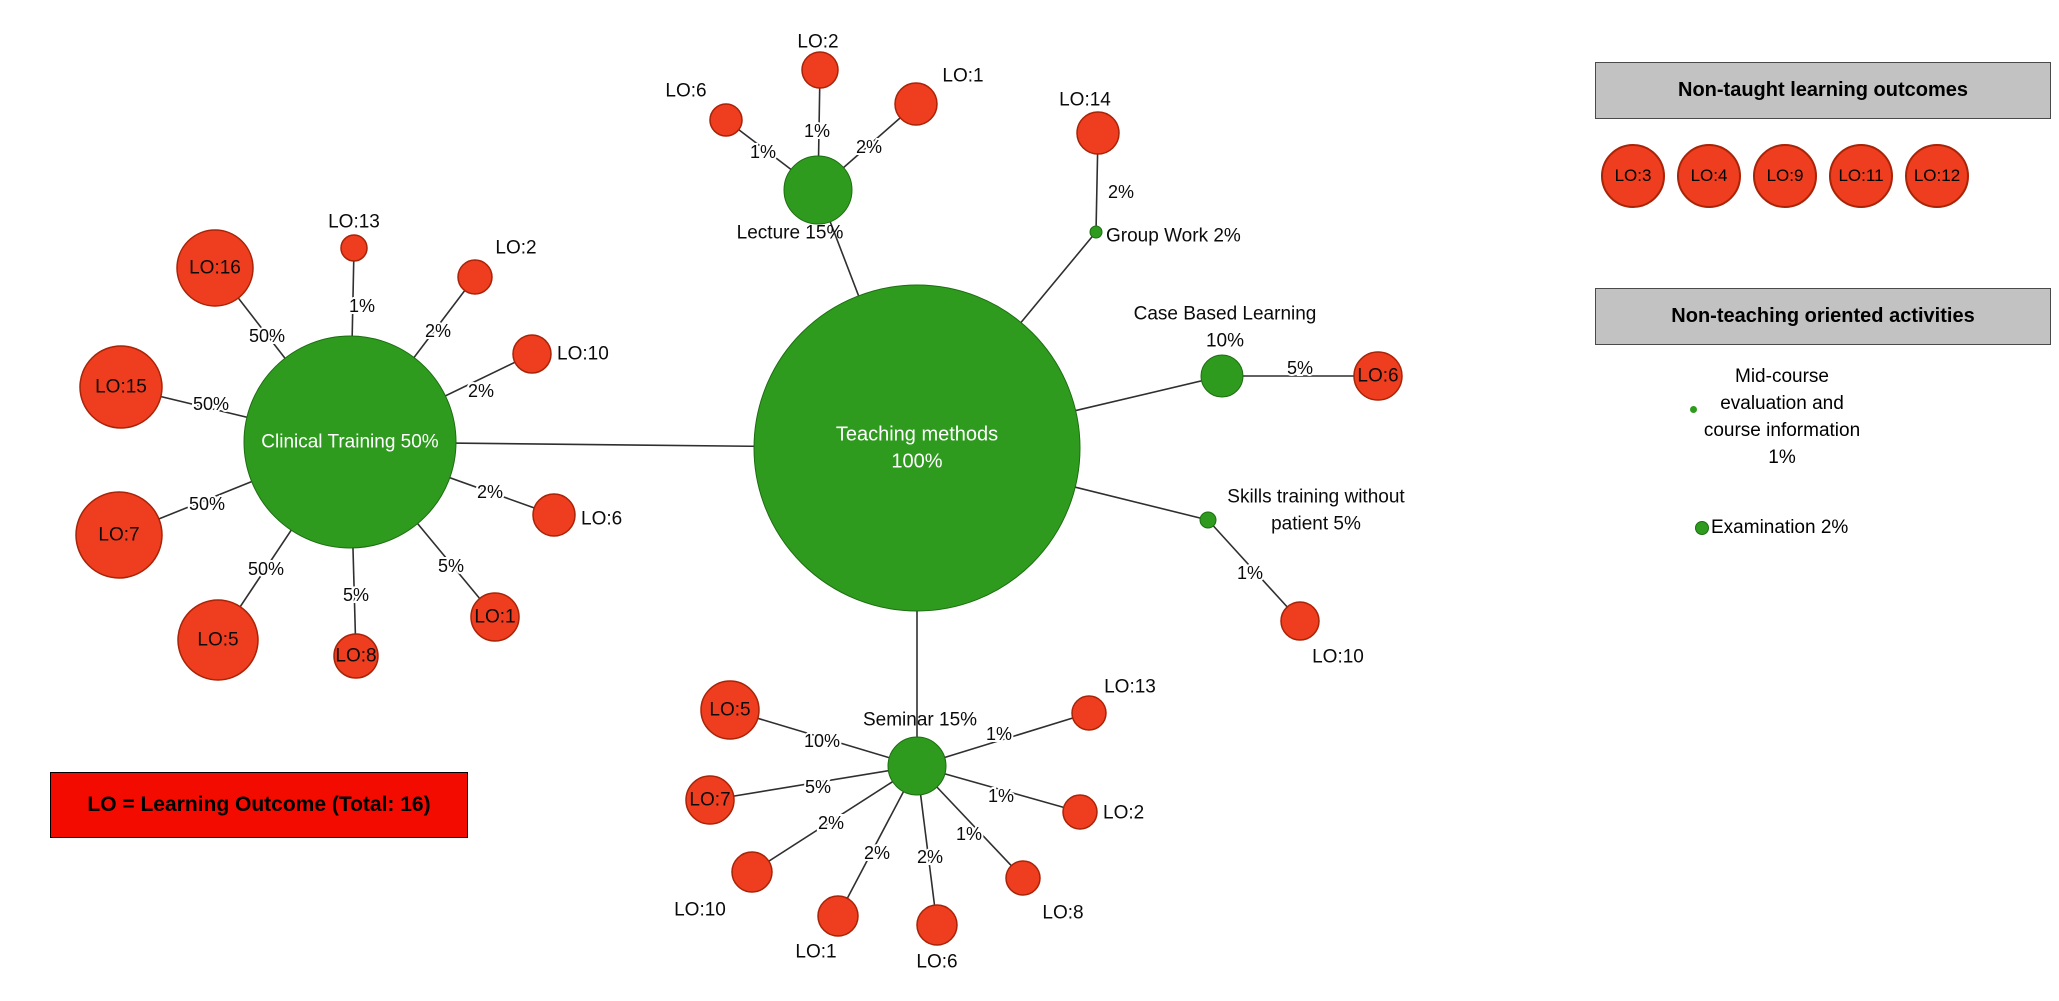 The image size is (2059, 1001). What do you see at coordinates (999, 734) in the screenshot?
I see `edge-label-seminar-sem_lo13: 1%` at bounding box center [999, 734].